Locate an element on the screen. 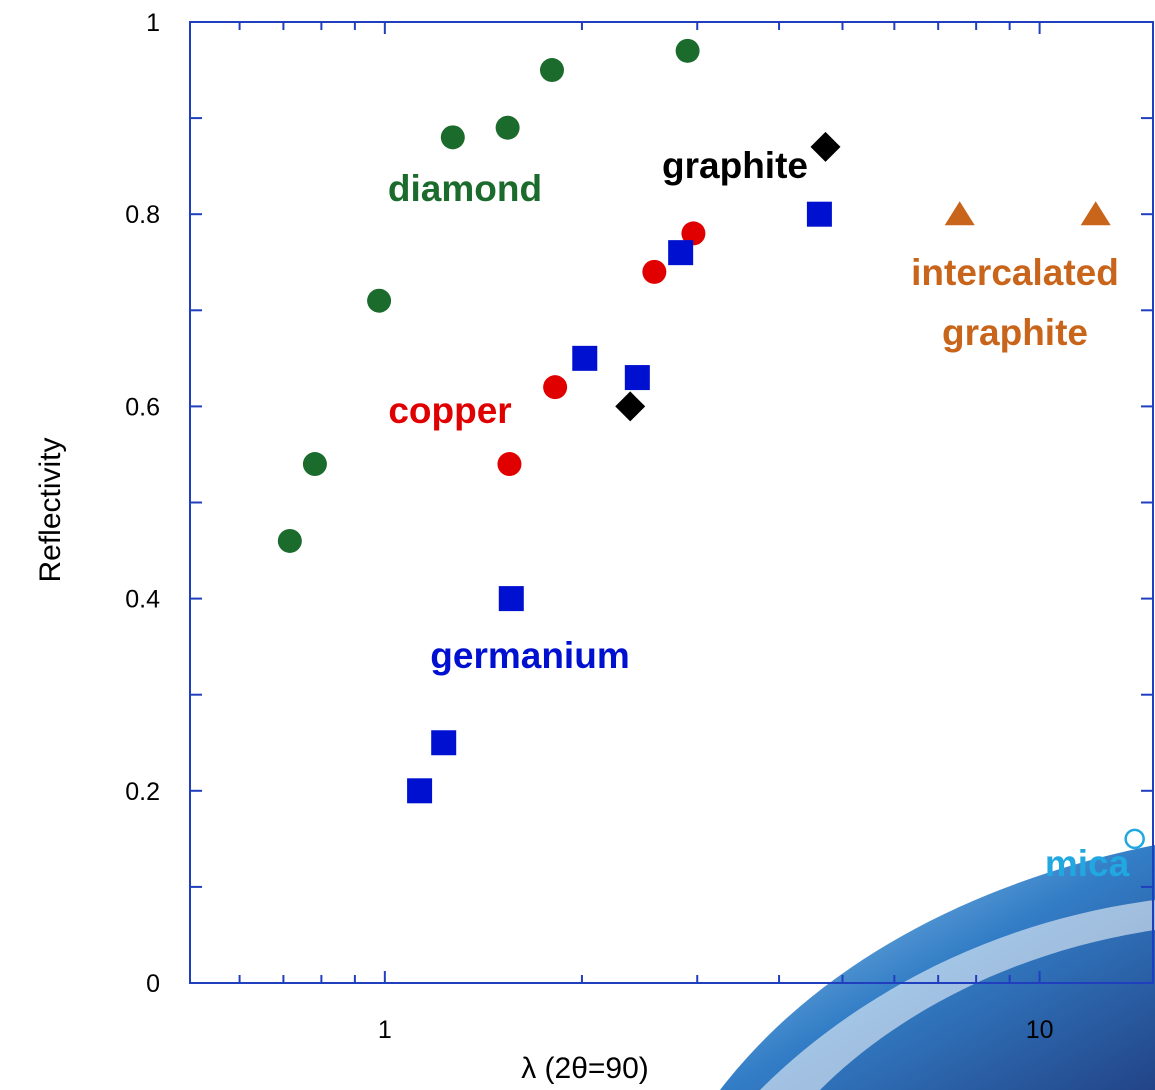 The width and height of the screenshot is (1155, 1090). y-tick-label: 1 is located at coordinates (153, 23).